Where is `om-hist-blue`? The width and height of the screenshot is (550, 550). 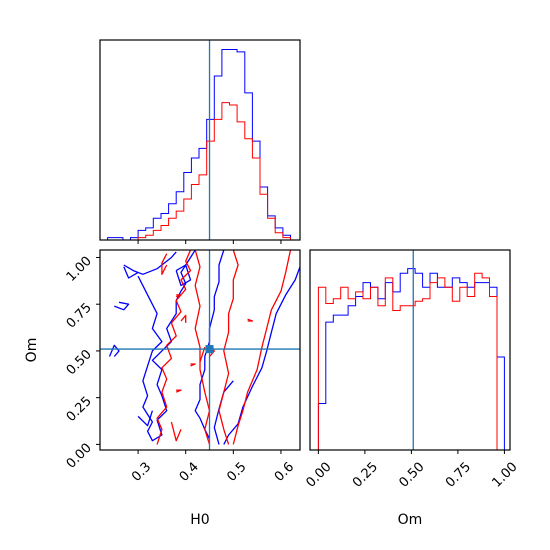
om-hist-blue is located at coordinates (411, 359).